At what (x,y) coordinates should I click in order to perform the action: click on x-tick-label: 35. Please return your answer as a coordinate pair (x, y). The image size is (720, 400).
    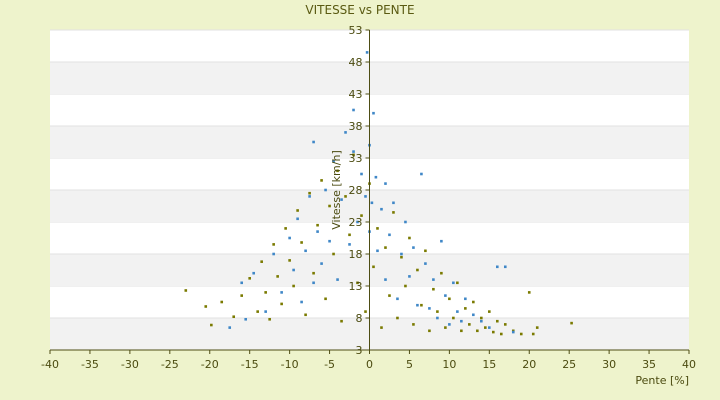
    Looking at the image, I should click on (649, 364).